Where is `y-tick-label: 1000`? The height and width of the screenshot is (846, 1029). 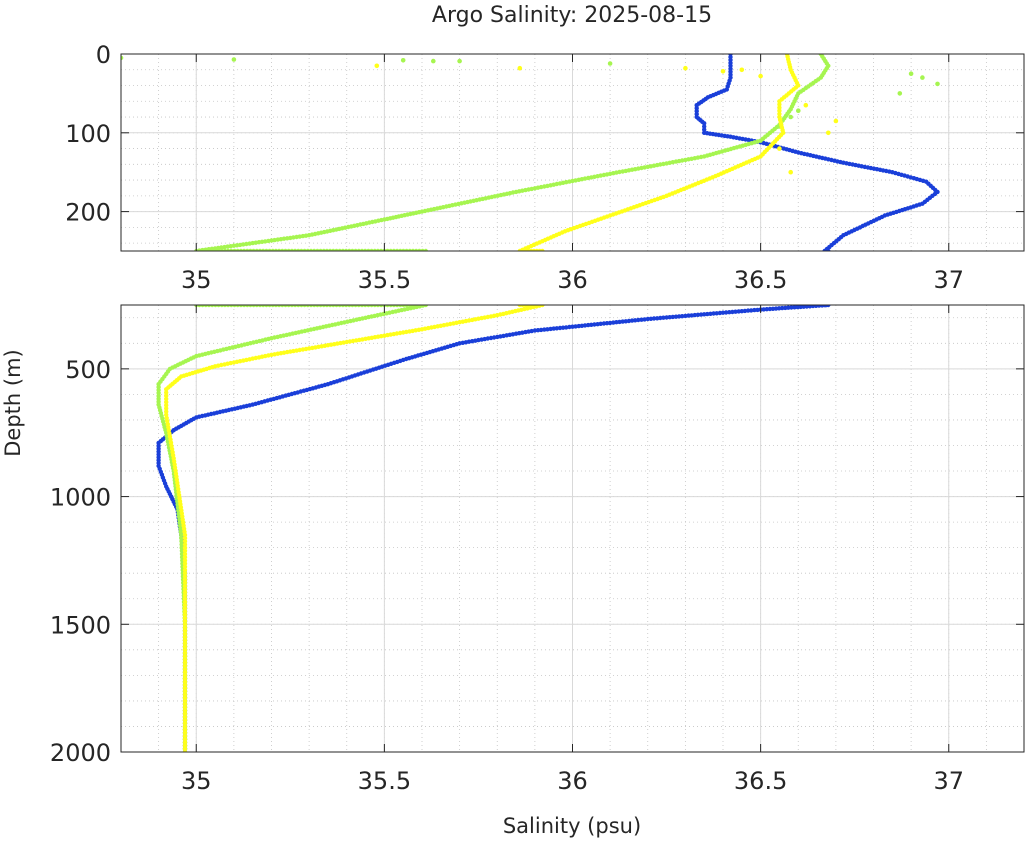
y-tick-label: 1000 is located at coordinates (80, 498).